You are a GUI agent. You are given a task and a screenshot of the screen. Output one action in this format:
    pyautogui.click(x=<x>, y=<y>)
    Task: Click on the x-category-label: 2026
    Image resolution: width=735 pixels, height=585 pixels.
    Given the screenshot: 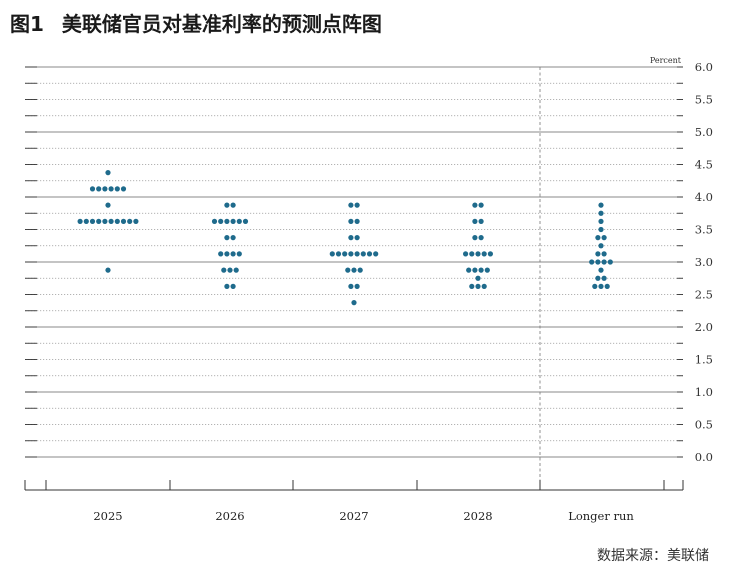 What is the action you would take?
    pyautogui.click(x=229, y=516)
    